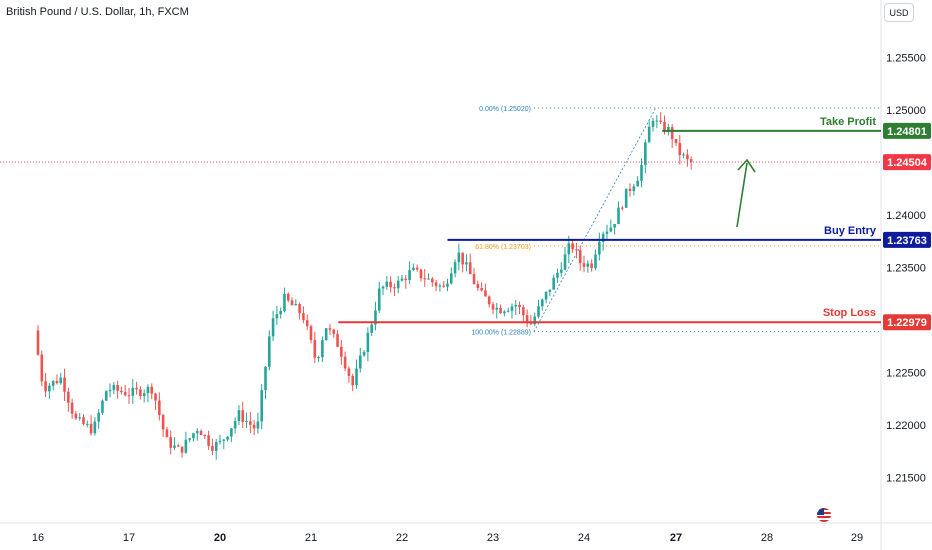 The width and height of the screenshot is (932, 550). What do you see at coordinates (906, 59) in the screenshot?
I see `y-tick-label: 1.25500` at bounding box center [906, 59].